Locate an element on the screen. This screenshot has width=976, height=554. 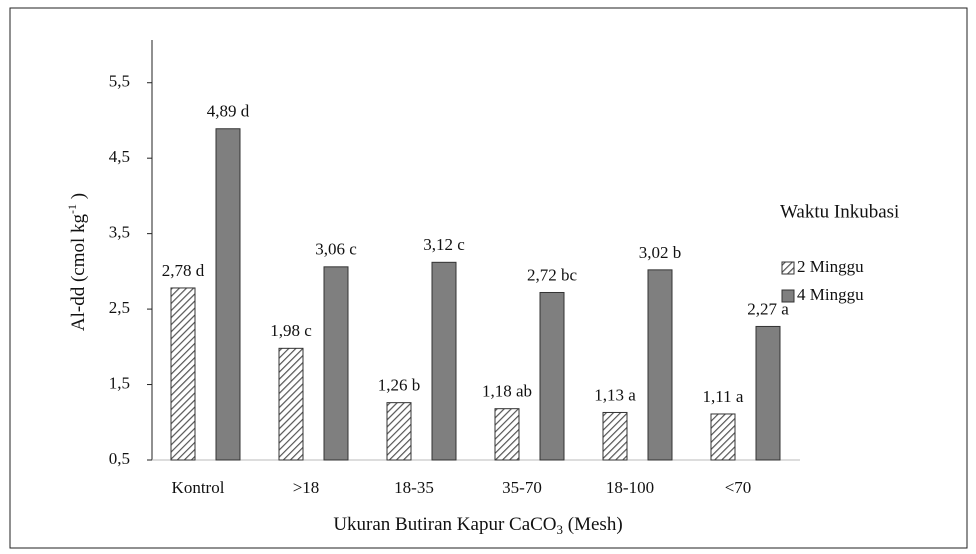
y-tick-label: 4,5 is located at coordinates (119, 156).